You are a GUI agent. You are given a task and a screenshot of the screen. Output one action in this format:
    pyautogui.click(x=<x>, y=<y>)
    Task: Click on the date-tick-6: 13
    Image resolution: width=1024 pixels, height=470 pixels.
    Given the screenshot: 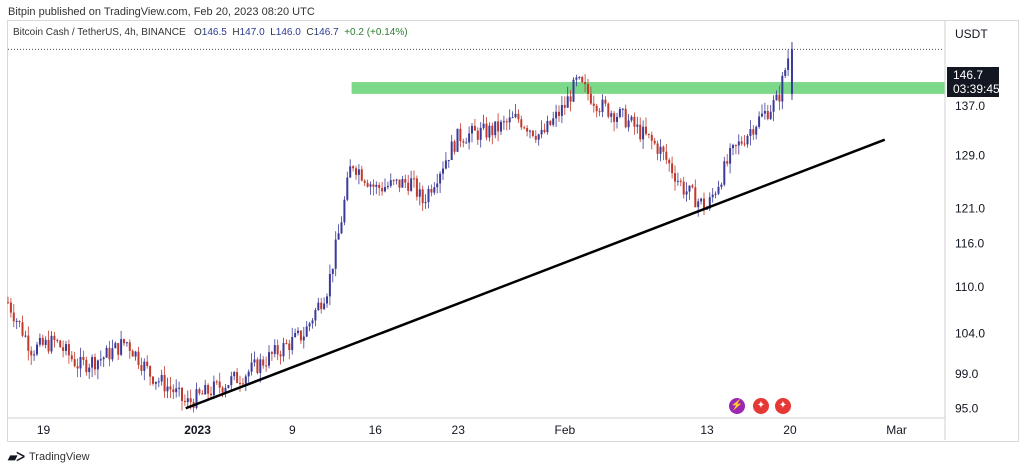 What is the action you would take?
    pyautogui.click(x=707, y=430)
    